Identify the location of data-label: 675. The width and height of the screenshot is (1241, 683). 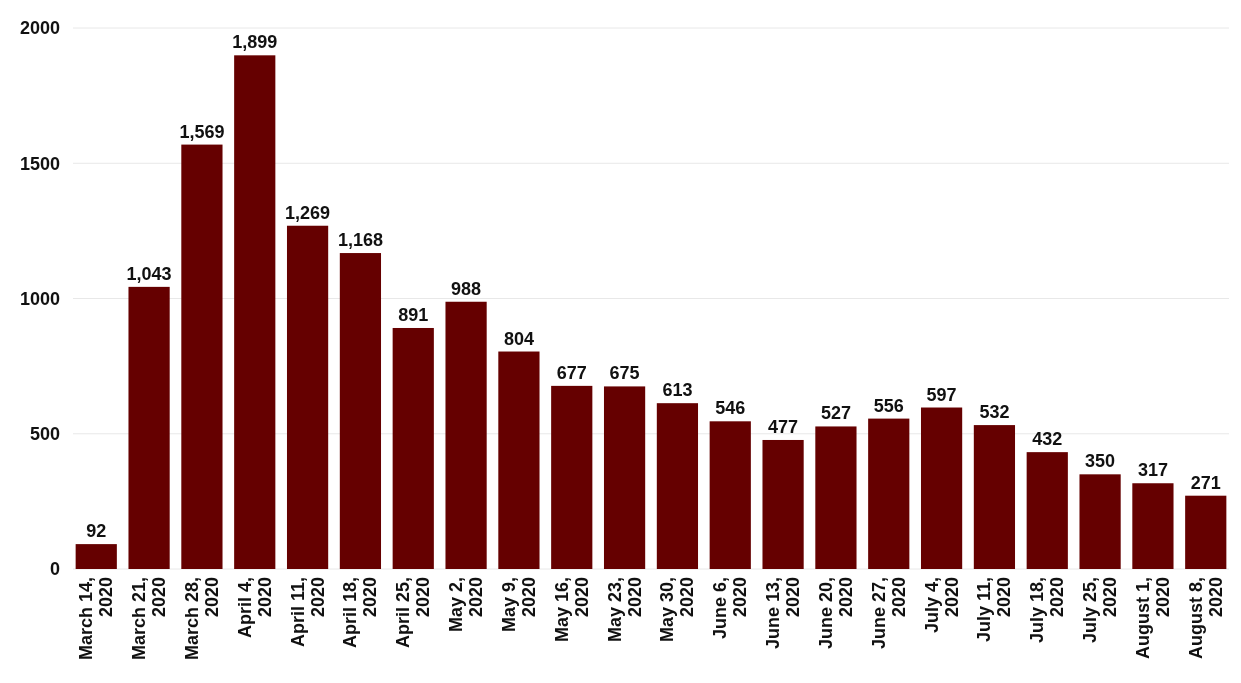
(624, 373).